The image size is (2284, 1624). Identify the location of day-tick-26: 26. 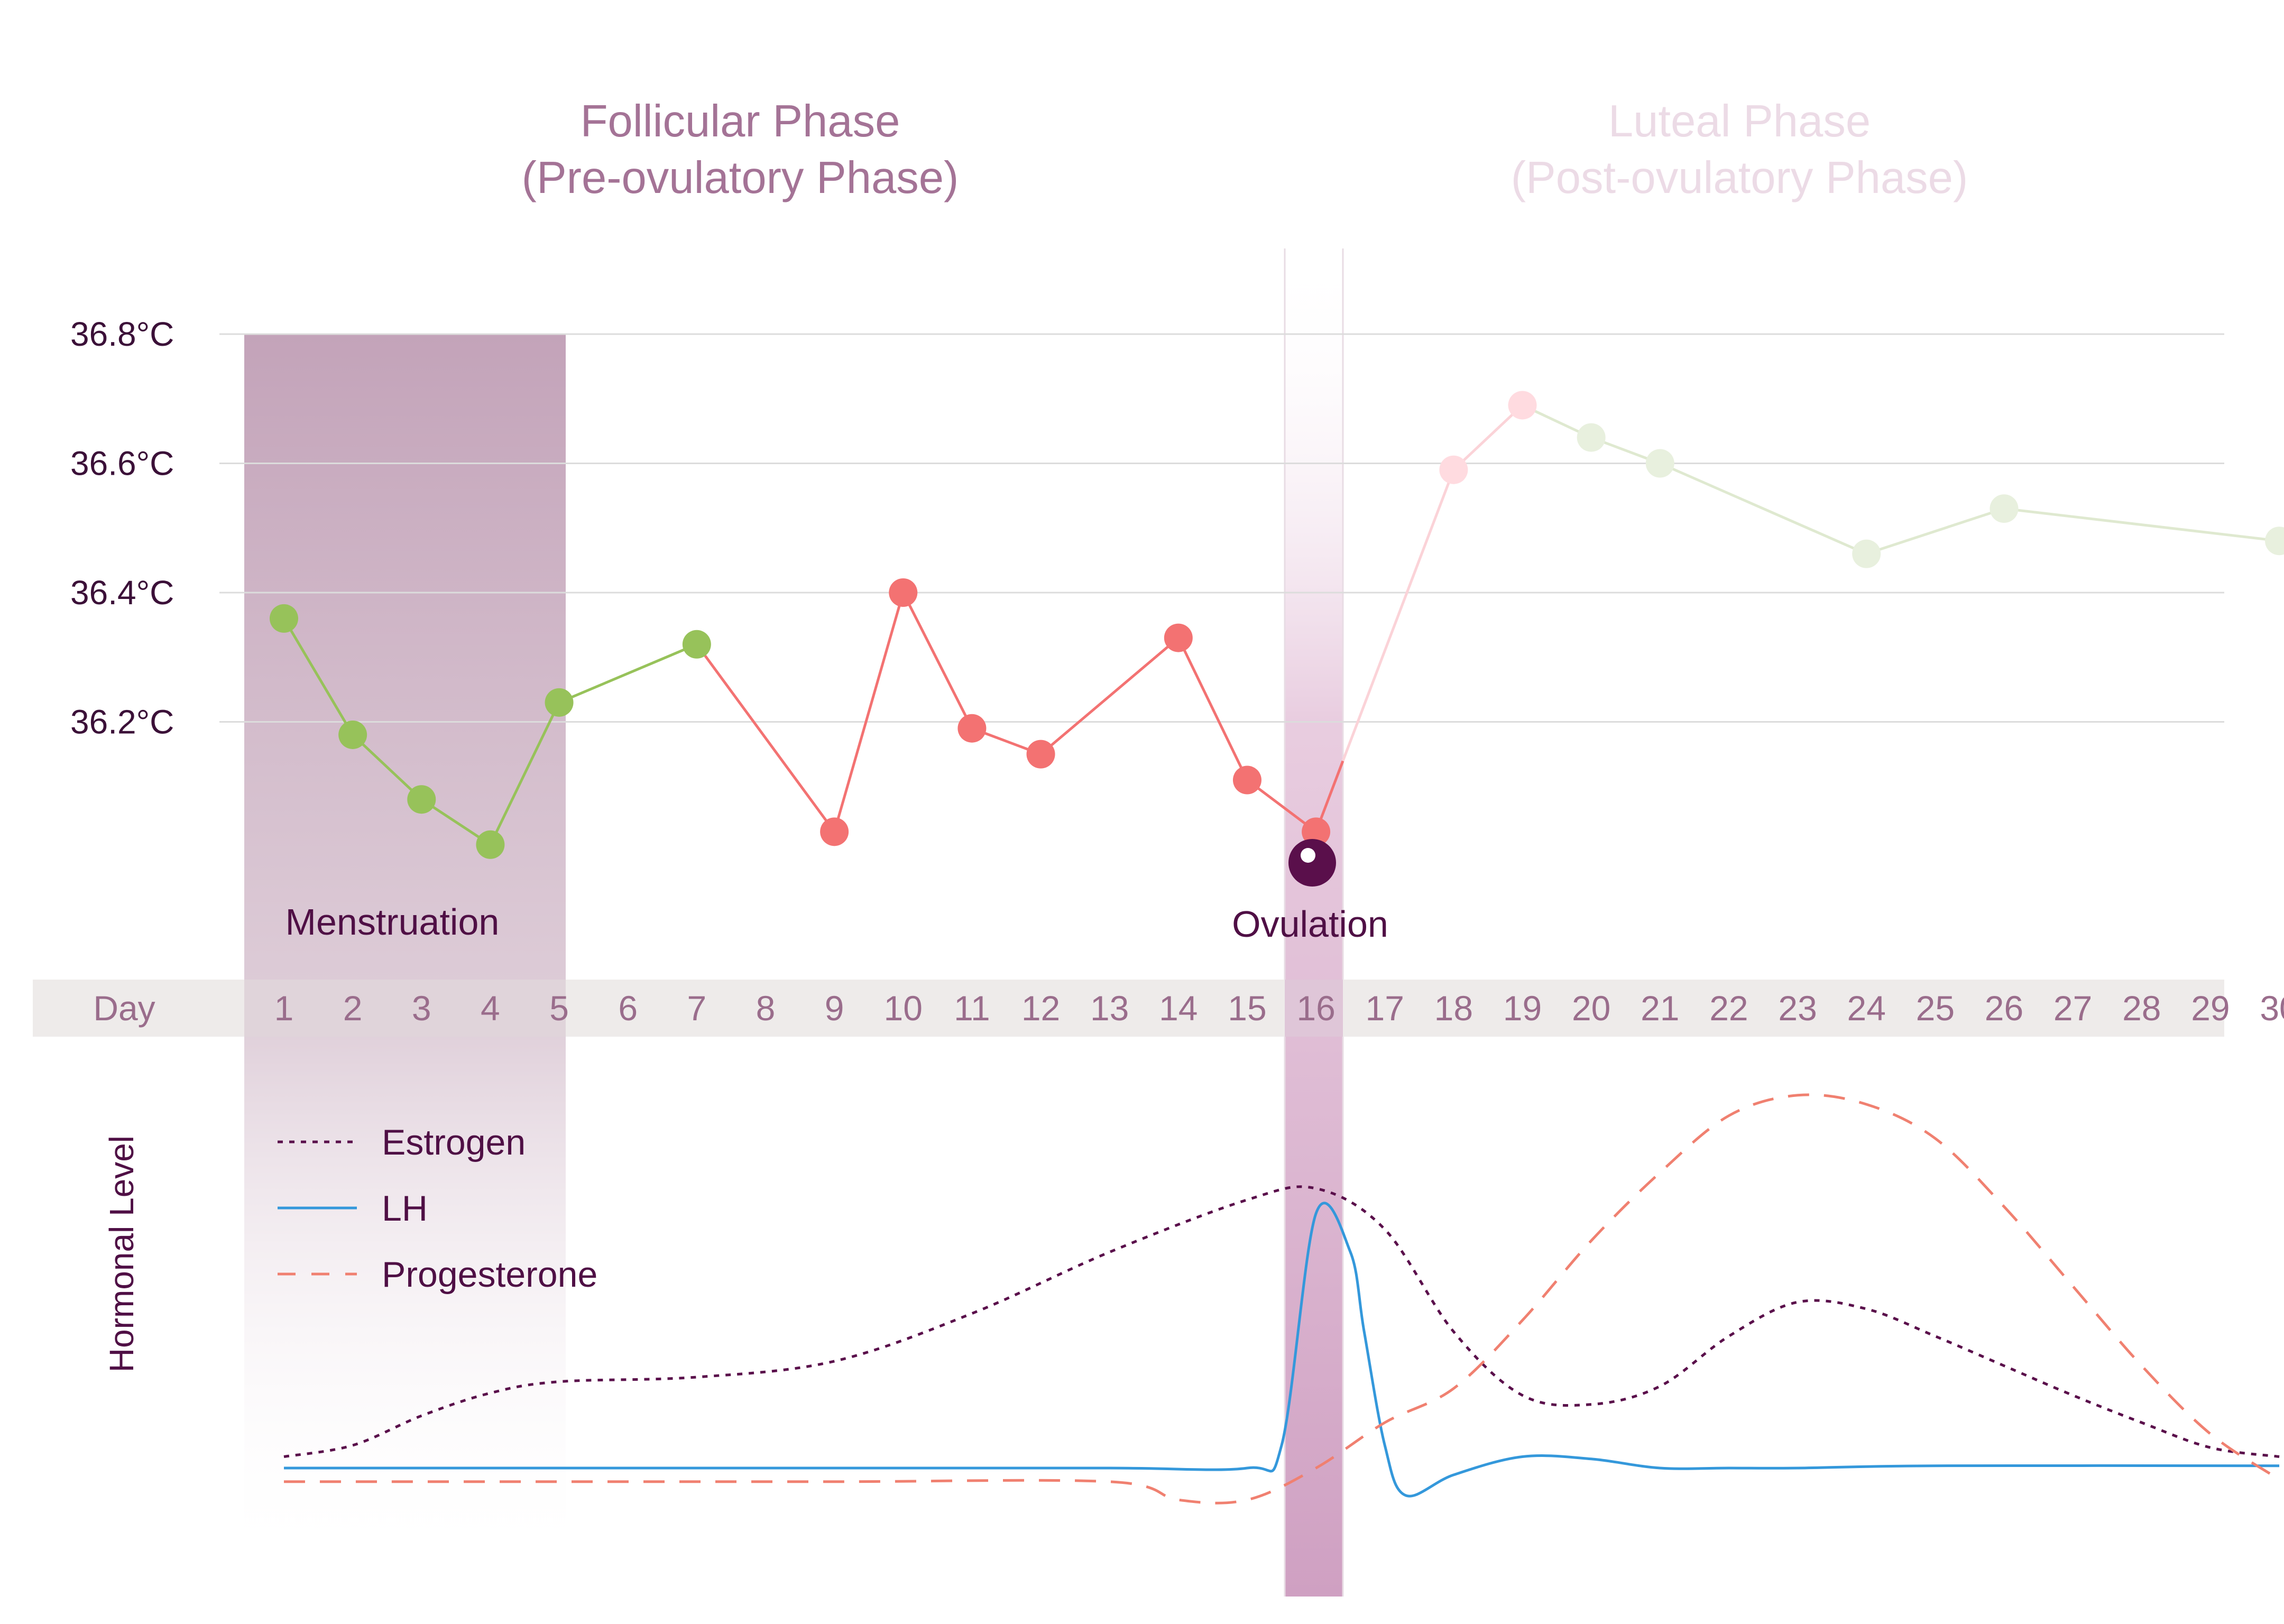
(2004, 1008).